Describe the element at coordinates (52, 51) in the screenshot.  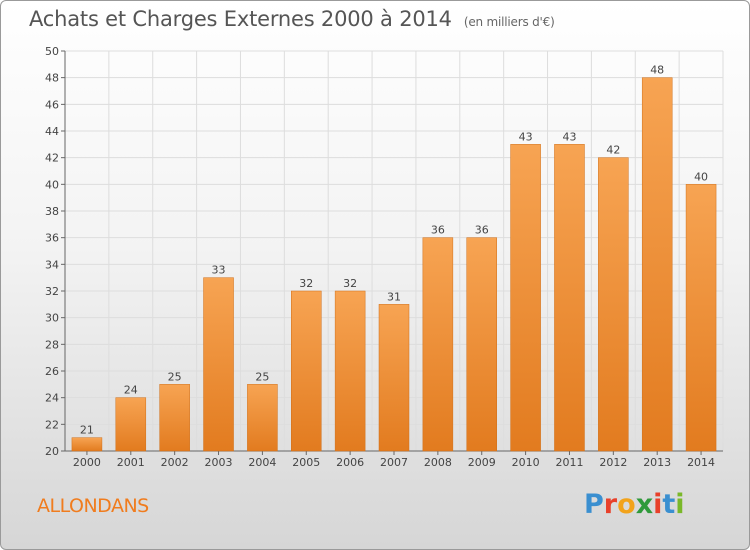
I see `y-tick-label: 50` at that location.